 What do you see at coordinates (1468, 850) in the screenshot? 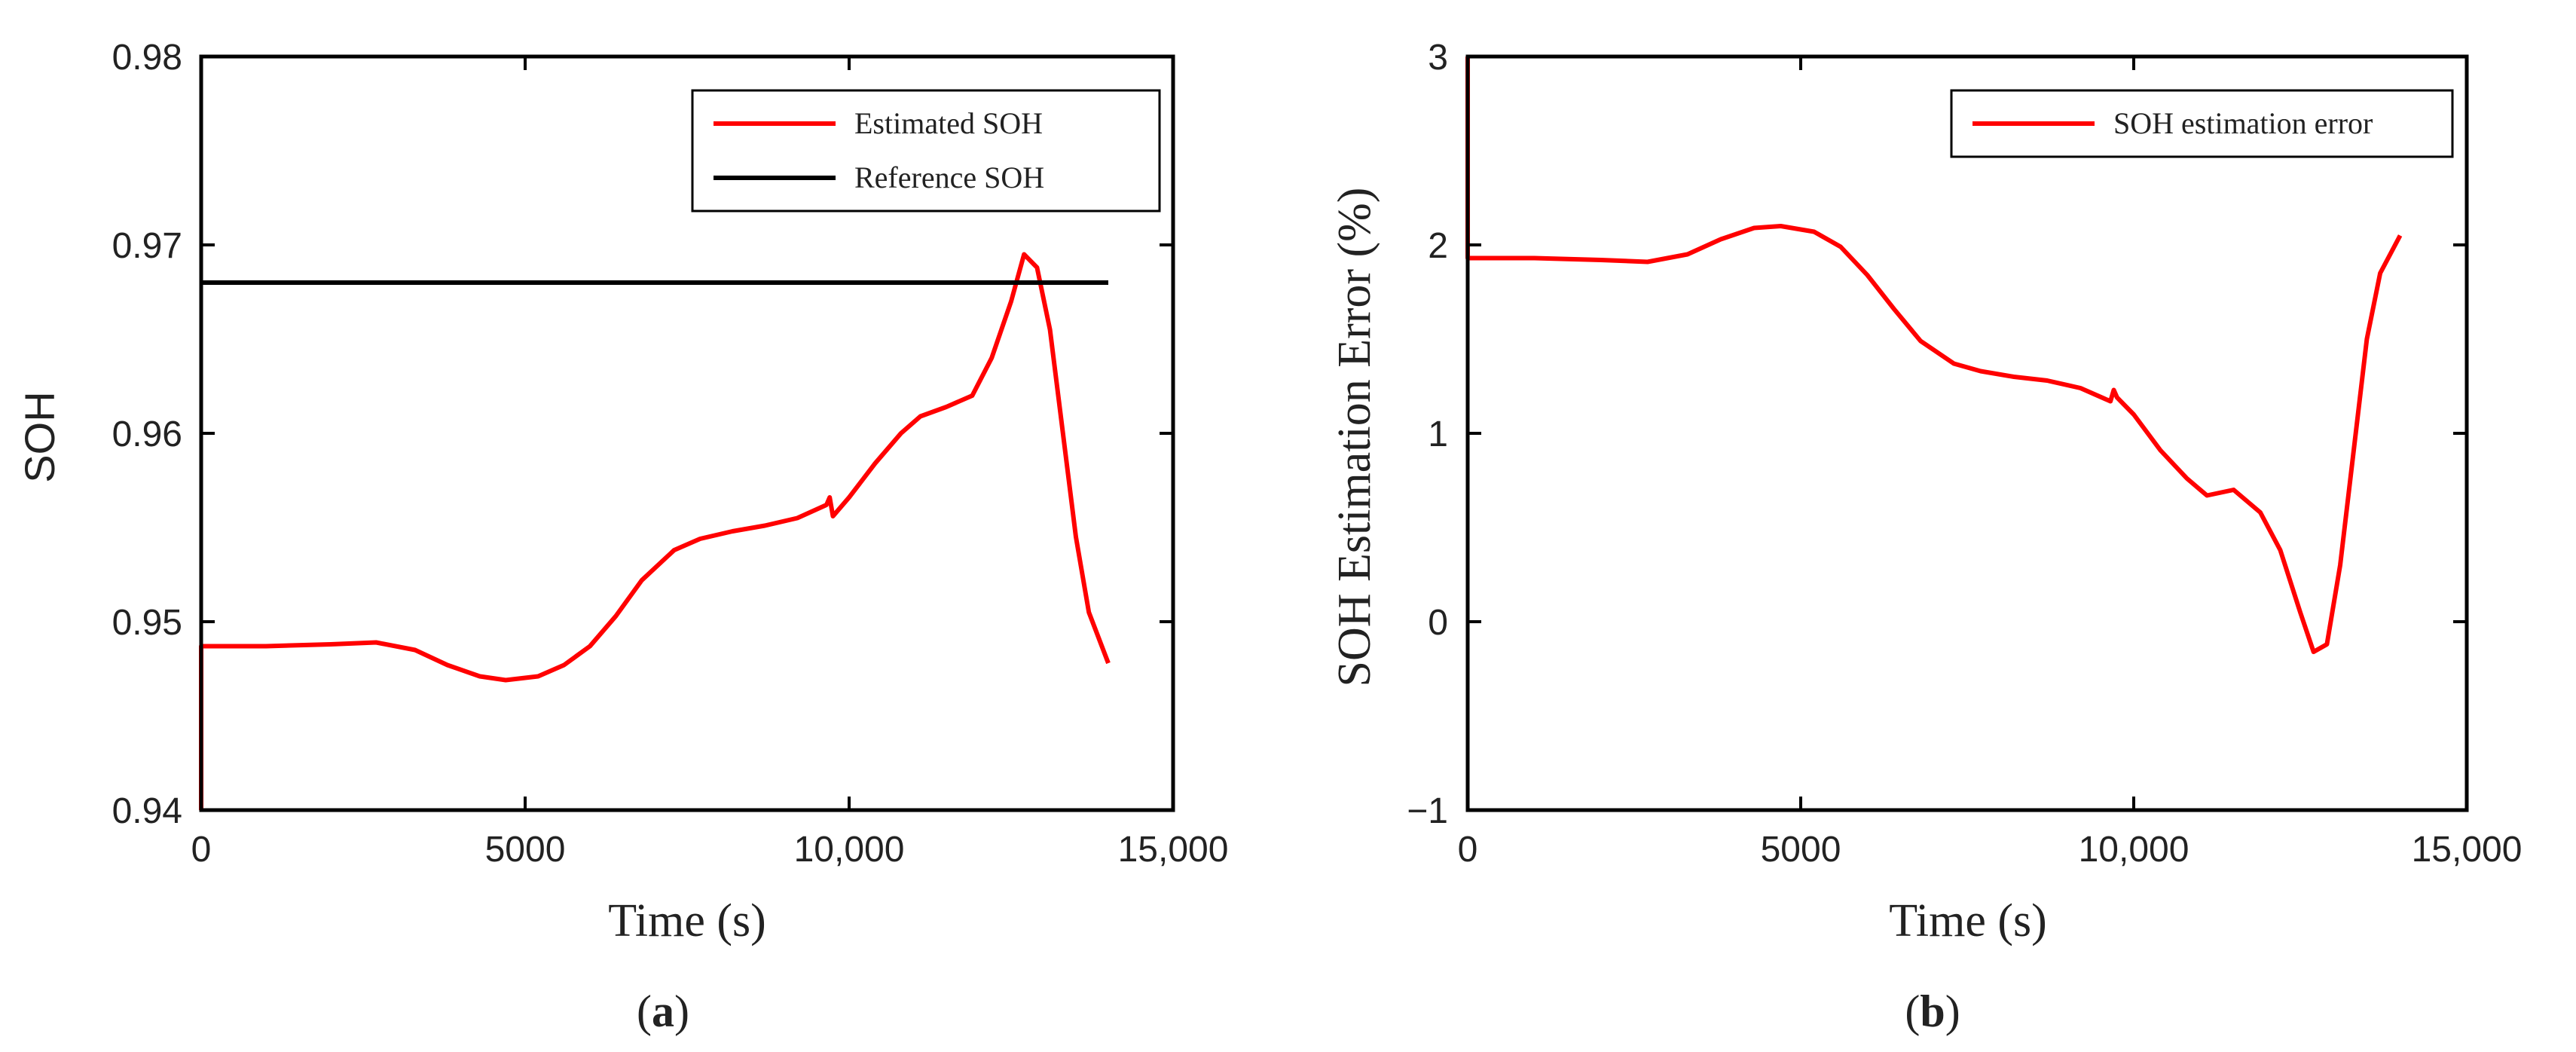
I see `panel-b-x-tick-label: 0` at bounding box center [1468, 850].